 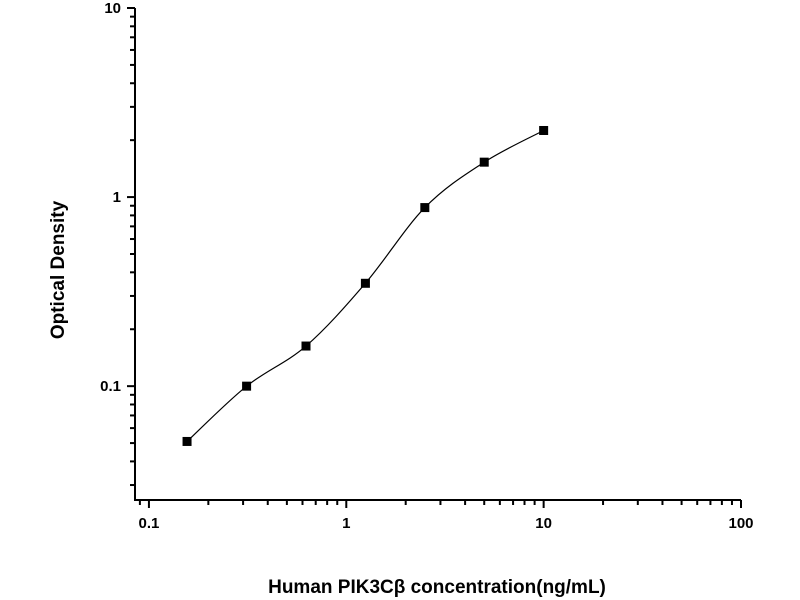 I want to click on y-tick-label: 1, so click(x=117, y=197).